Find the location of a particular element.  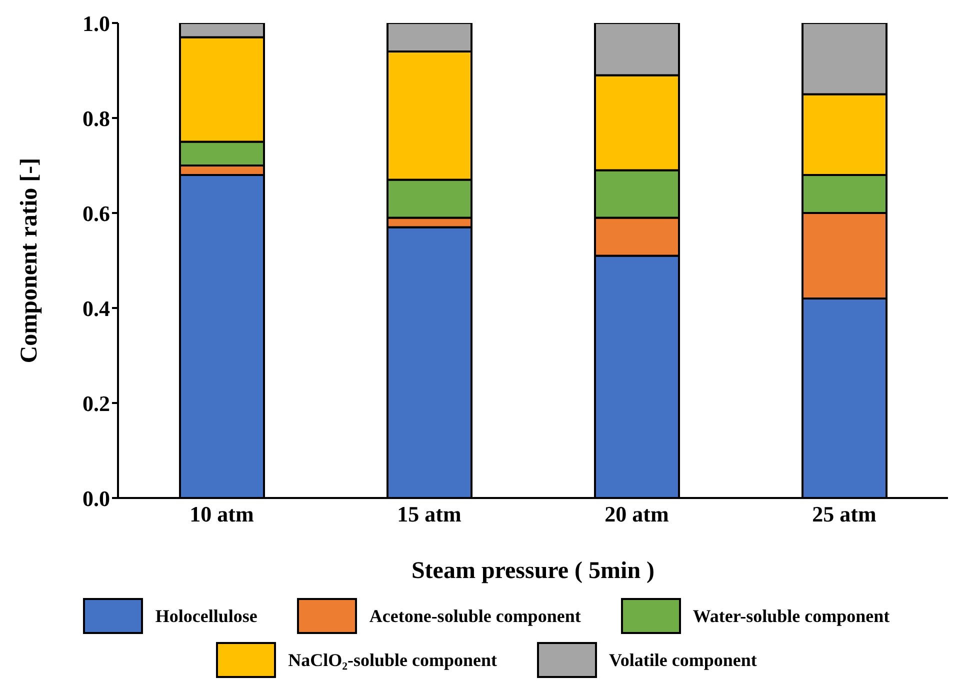

x-tick-label: 25 atm is located at coordinates (844, 514).